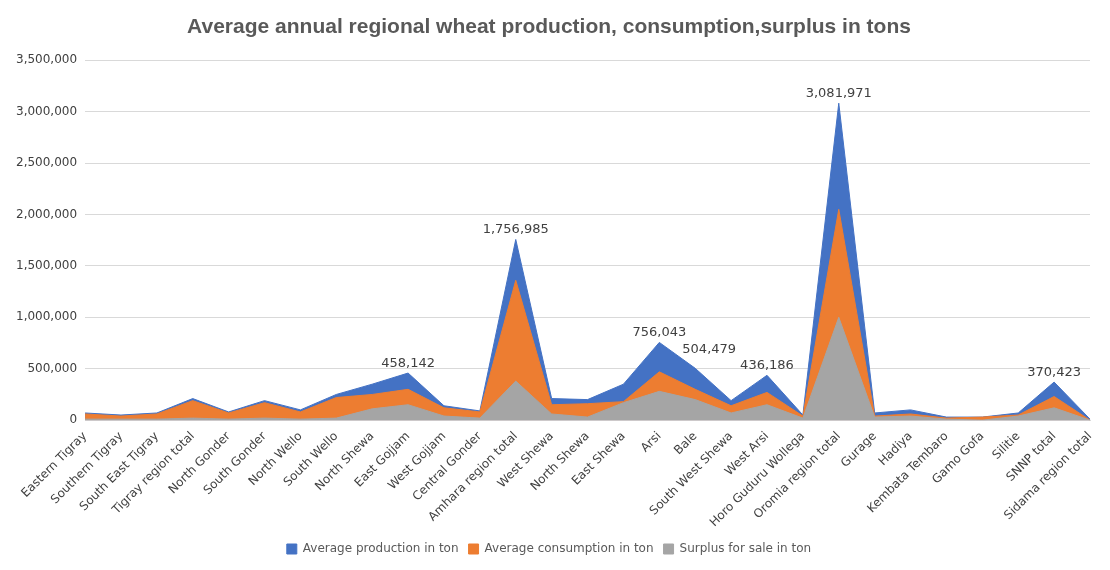 Image resolution: width=1110 pixels, height=570 pixels. I want to click on y-tick-label: 3,500,000, so click(46, 59).